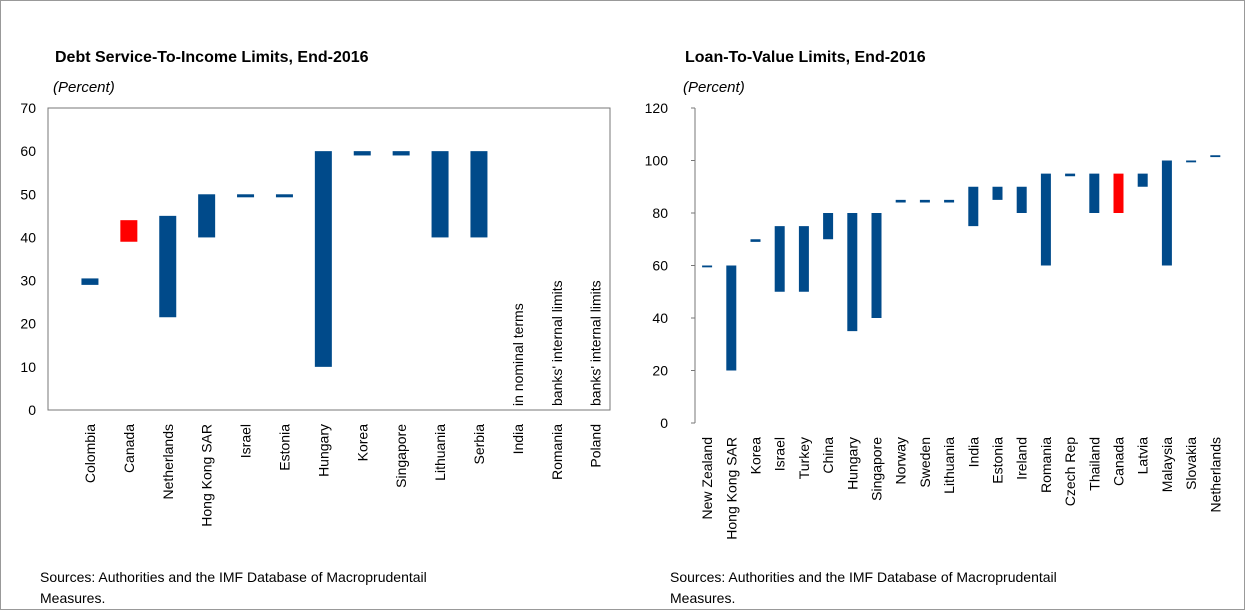 The image size is (1245, 610). I want to click on x-tick-label: Sweden, so click(925, 462).